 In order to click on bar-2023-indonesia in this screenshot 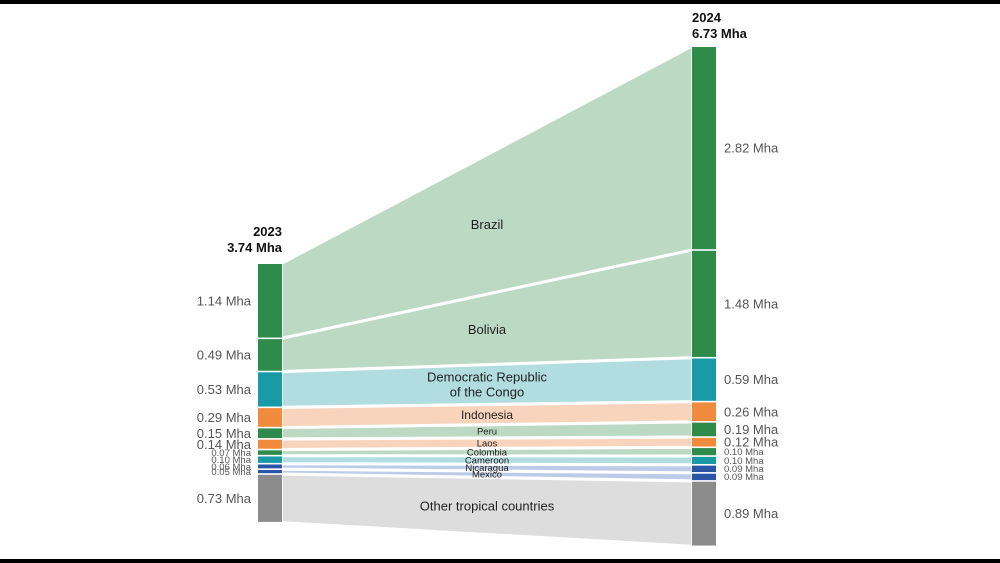, I will do `click(270, 417)`.